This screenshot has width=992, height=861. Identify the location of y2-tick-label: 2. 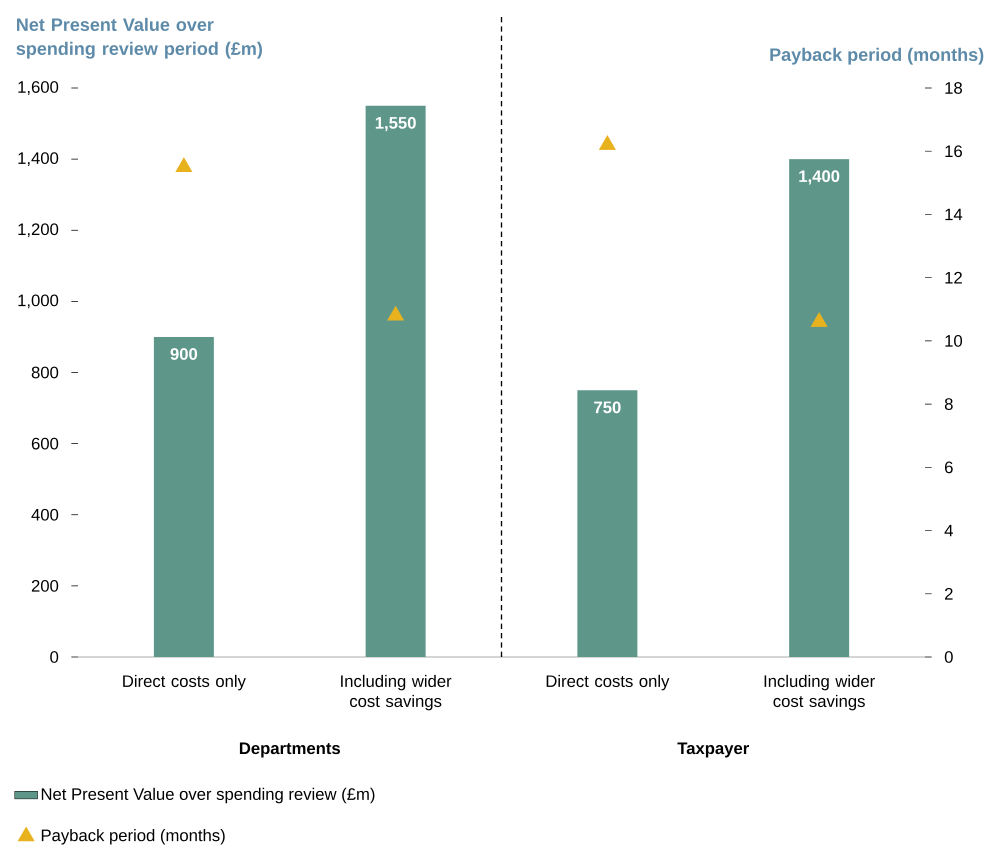
(949, 594).